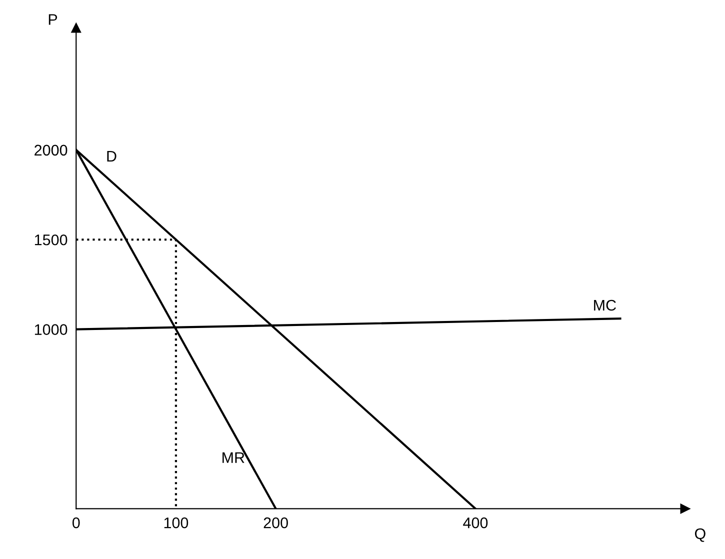  Describe the element at coordinates (276, 522) in the screenshot. I see `x-tick-label: 200` at that location.